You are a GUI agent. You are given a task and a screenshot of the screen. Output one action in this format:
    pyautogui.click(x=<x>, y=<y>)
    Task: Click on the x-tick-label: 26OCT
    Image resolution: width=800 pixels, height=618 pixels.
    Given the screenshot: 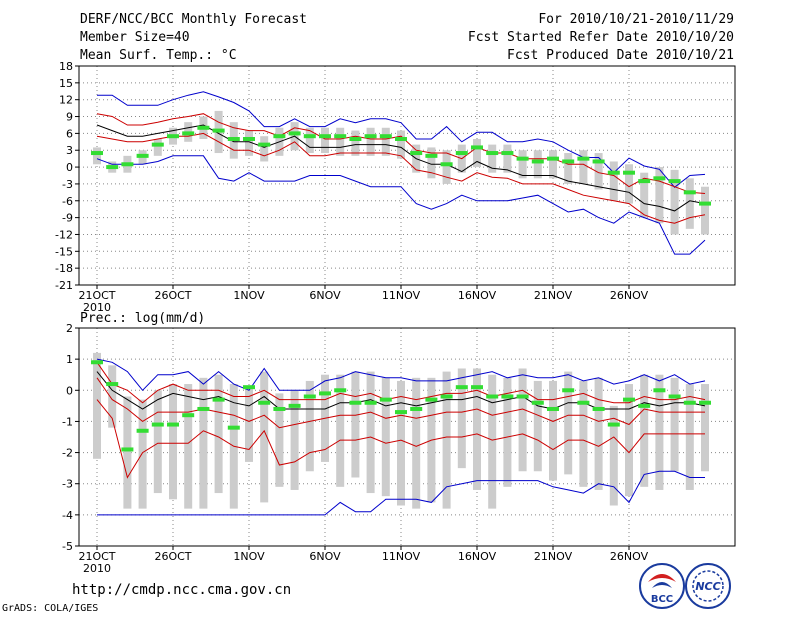 What is the action you would take?
    pyautogui.click(x=172, y=556)
    